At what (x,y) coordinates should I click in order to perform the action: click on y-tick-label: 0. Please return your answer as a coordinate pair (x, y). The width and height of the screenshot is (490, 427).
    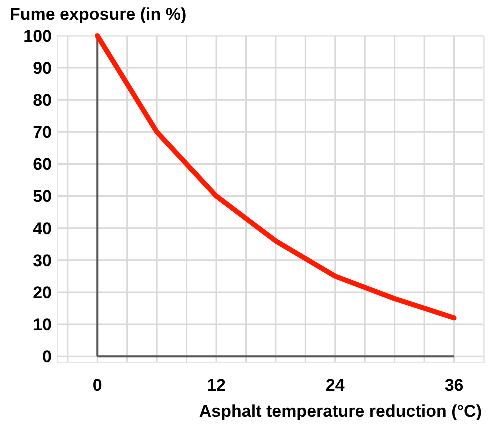
    Looking at the image, I should click on (47, 357).